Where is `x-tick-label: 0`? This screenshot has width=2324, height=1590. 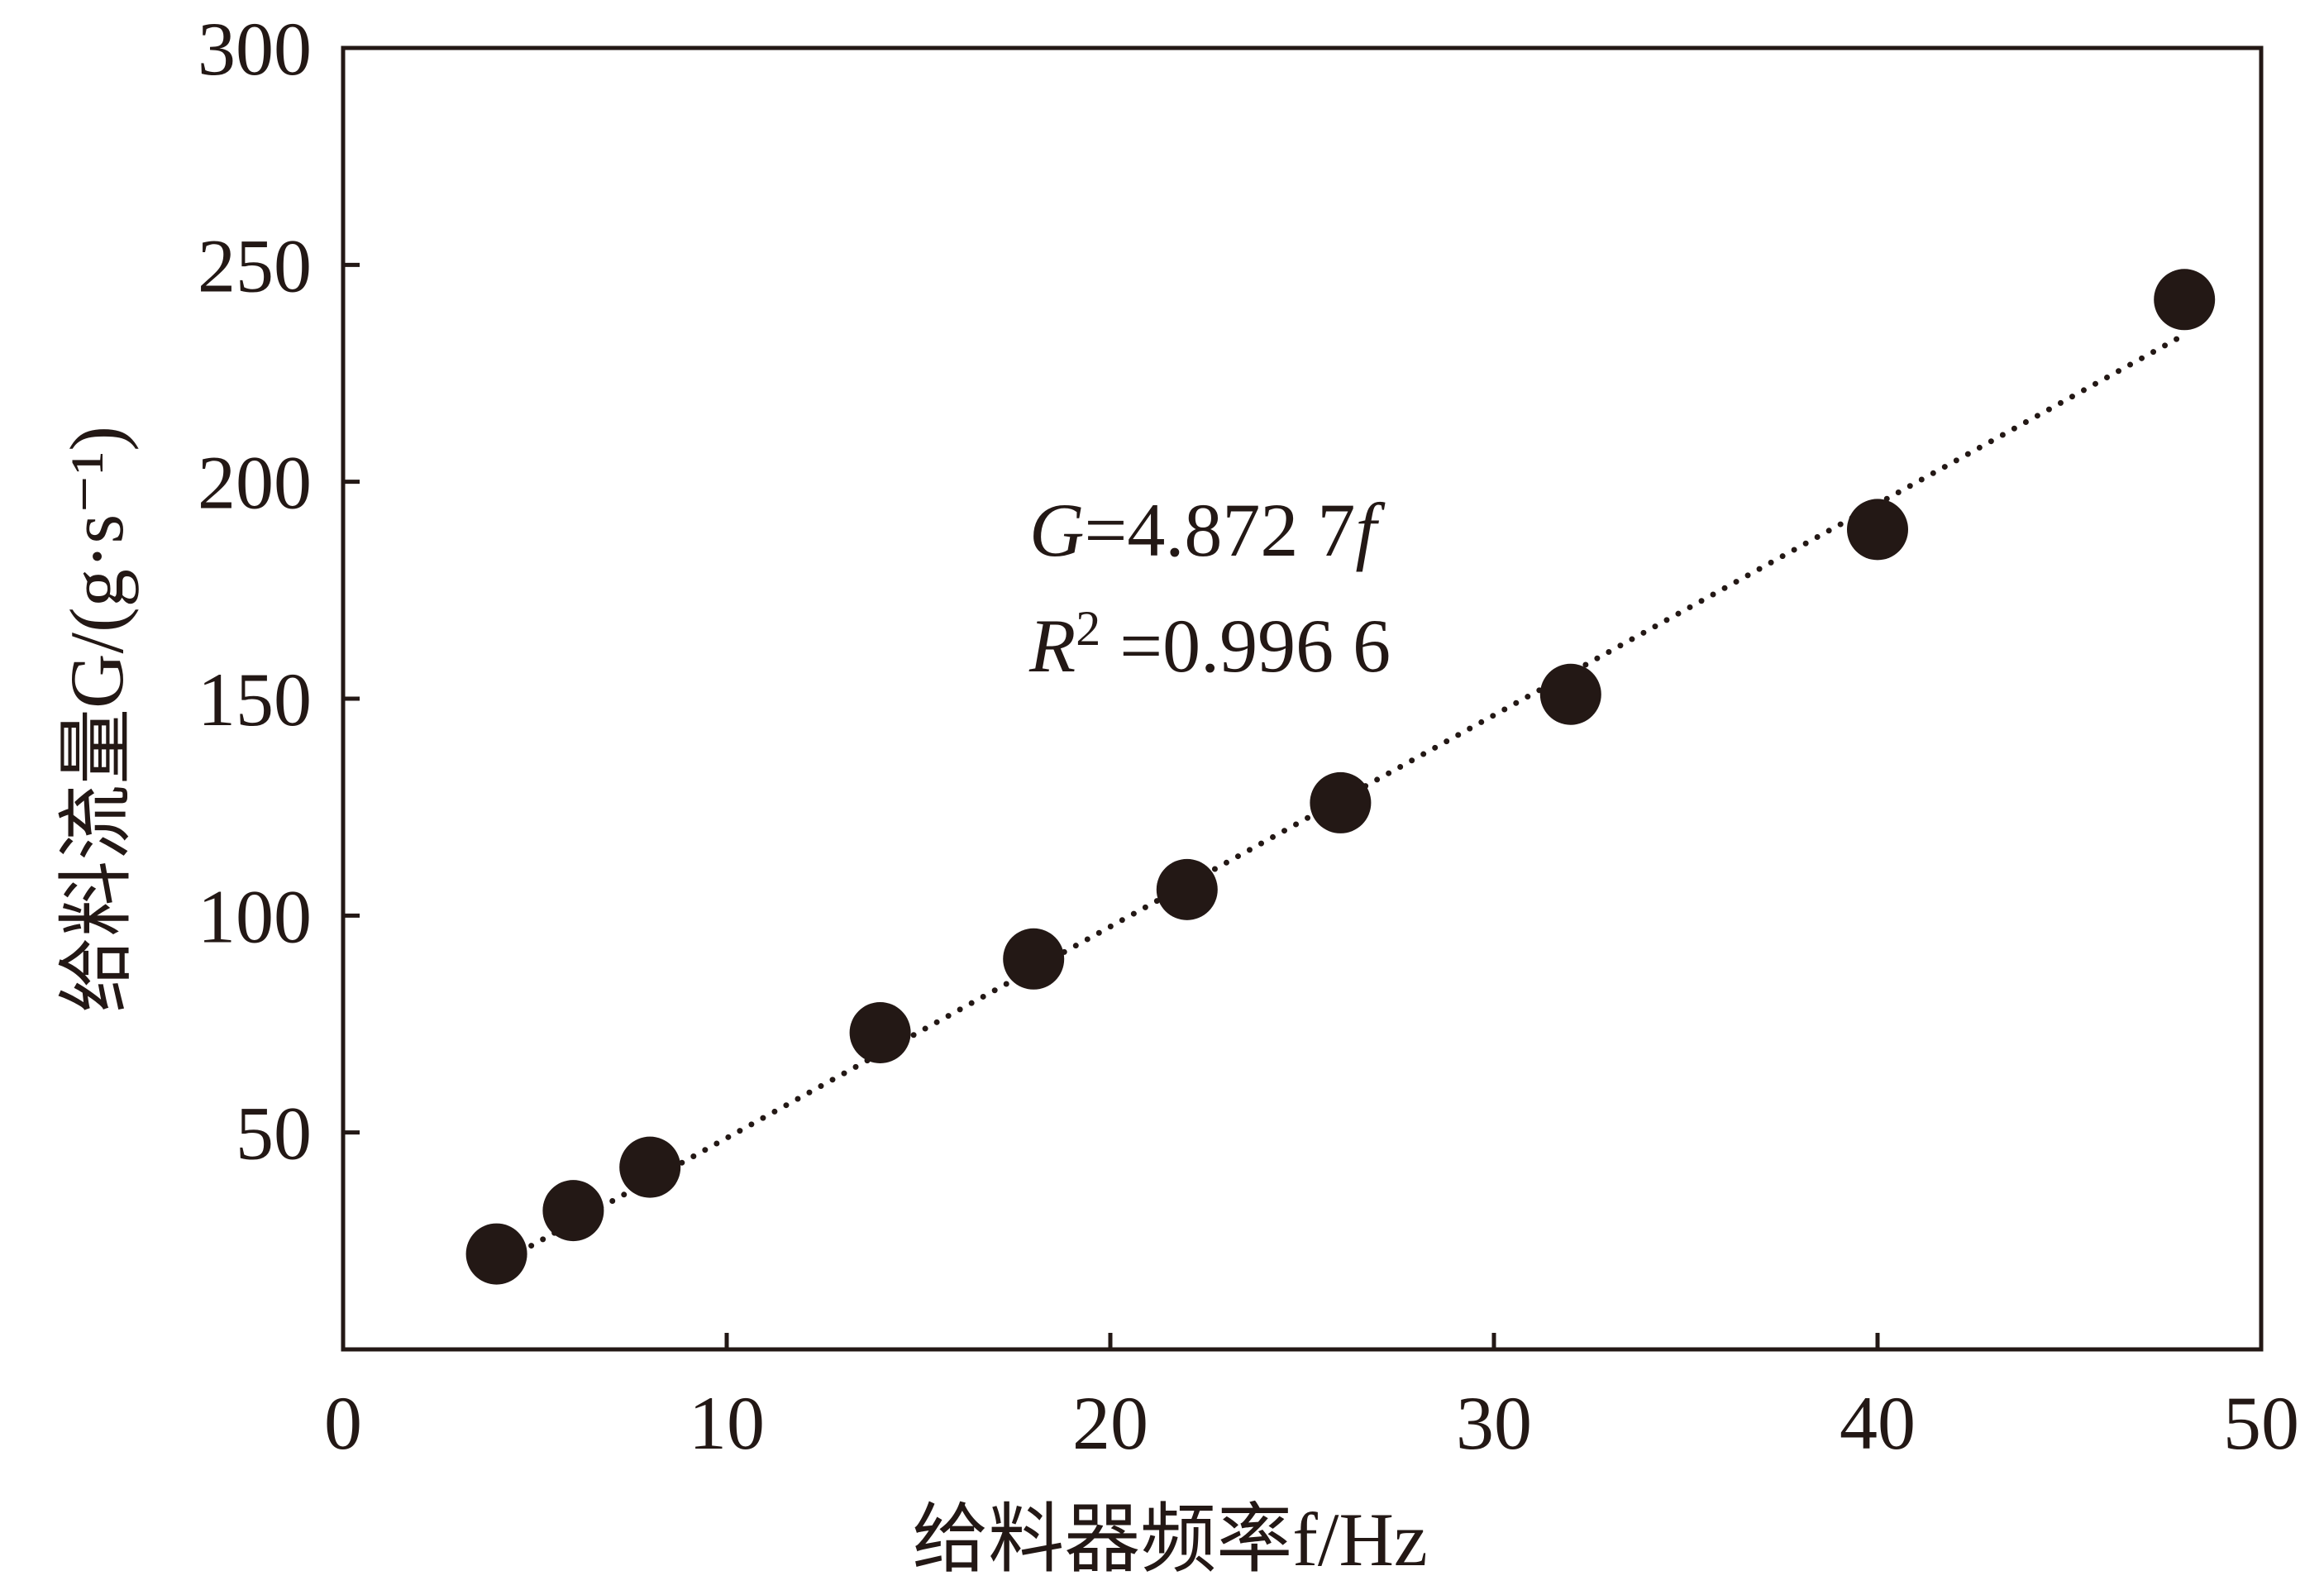 x-tick-label: 0 is located at coordinates (343, 1423).